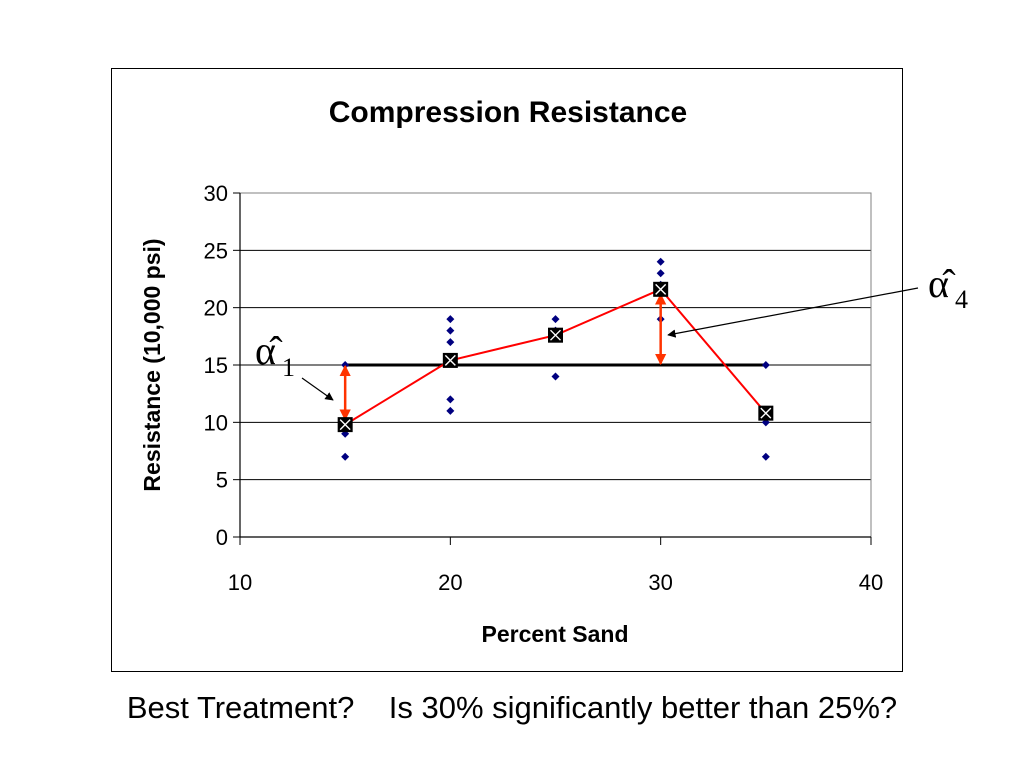  What do you see at coordinates (555, 565) in the screenshot?
I see `x-axis: 10 20 30 40` at bounding box center [555, 565].